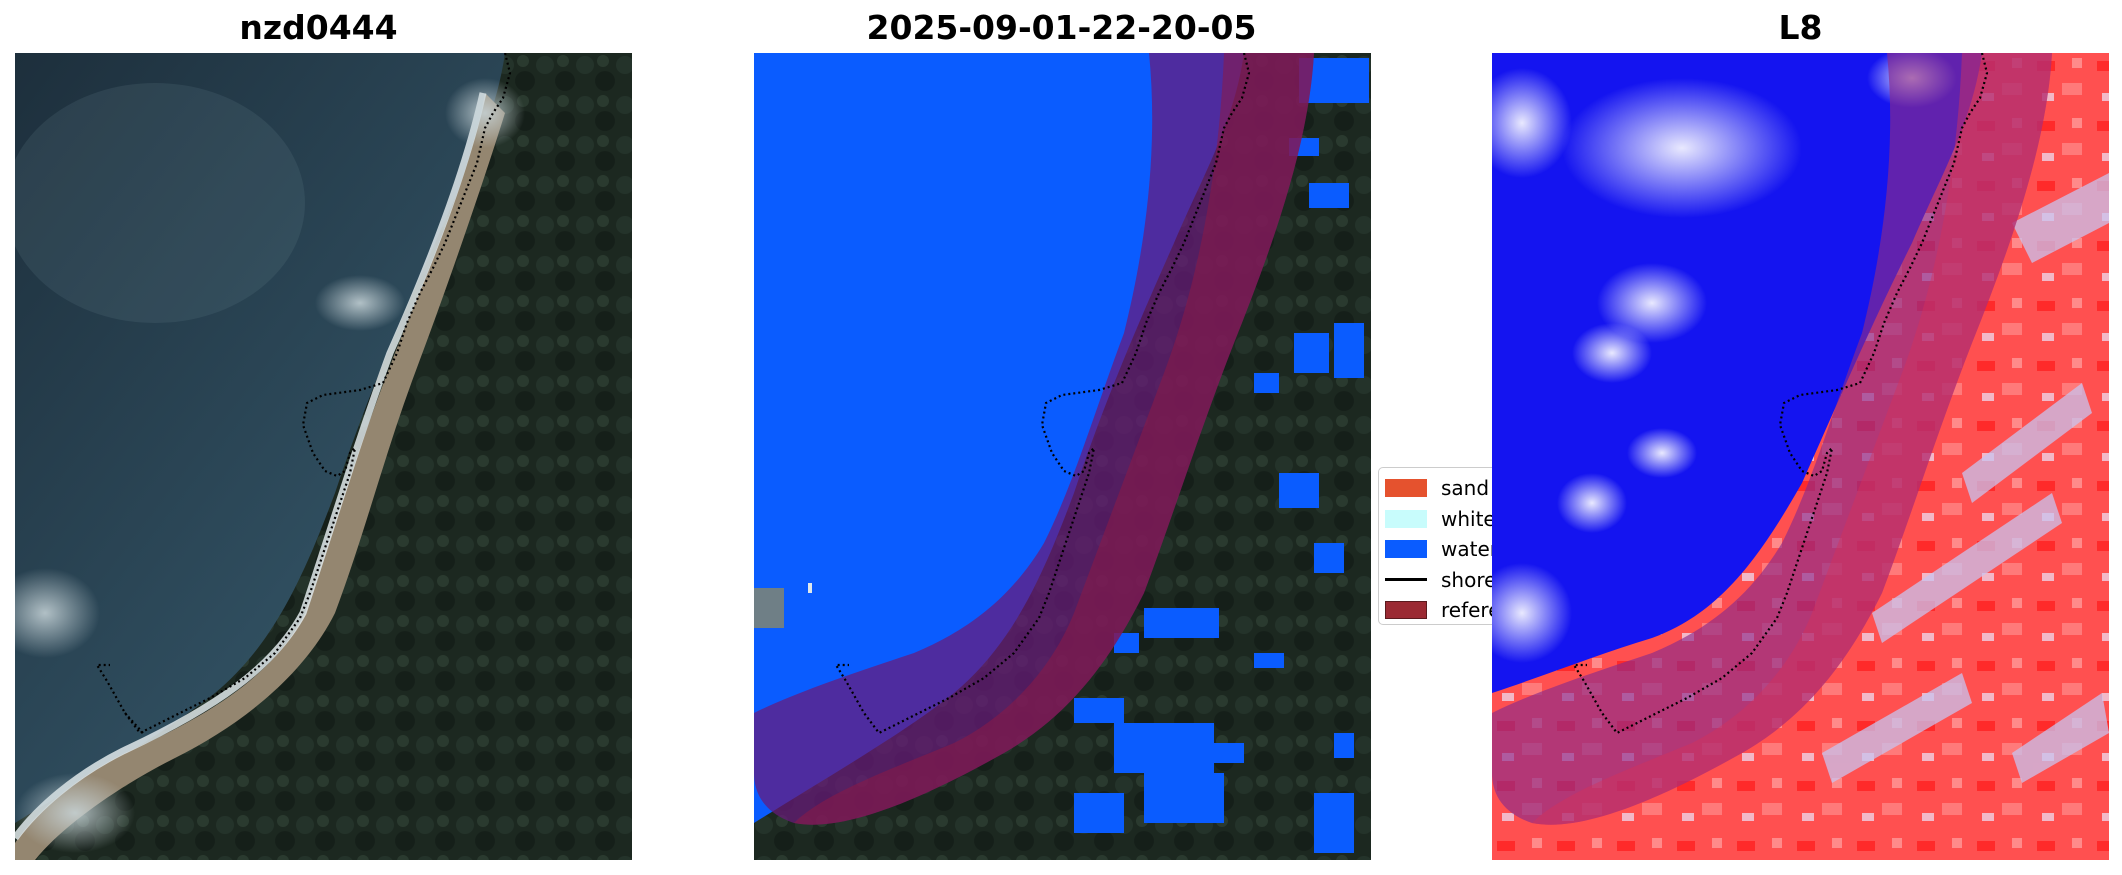 The image size is (2122, 875). Describe the element at coordinates (1406, 580) in the screenshot. I see `shoreline-line-swatch` at that location.